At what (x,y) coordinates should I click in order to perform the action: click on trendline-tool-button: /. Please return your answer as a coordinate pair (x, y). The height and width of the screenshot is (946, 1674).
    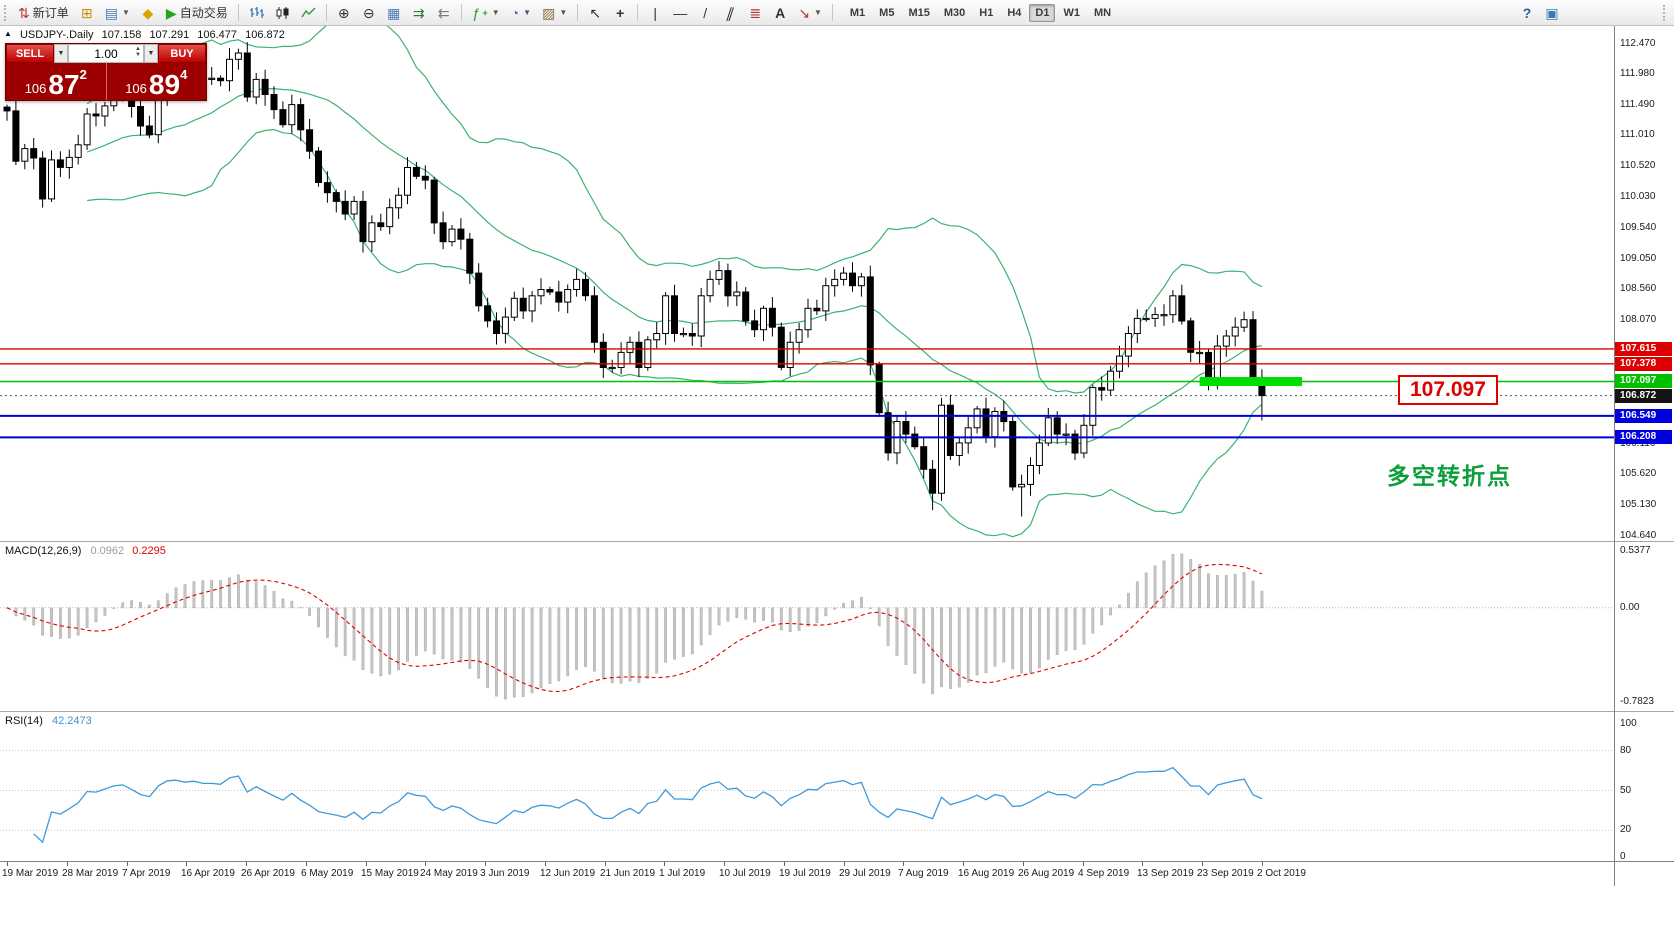
    Looking at the image, I should click on (705, 13).